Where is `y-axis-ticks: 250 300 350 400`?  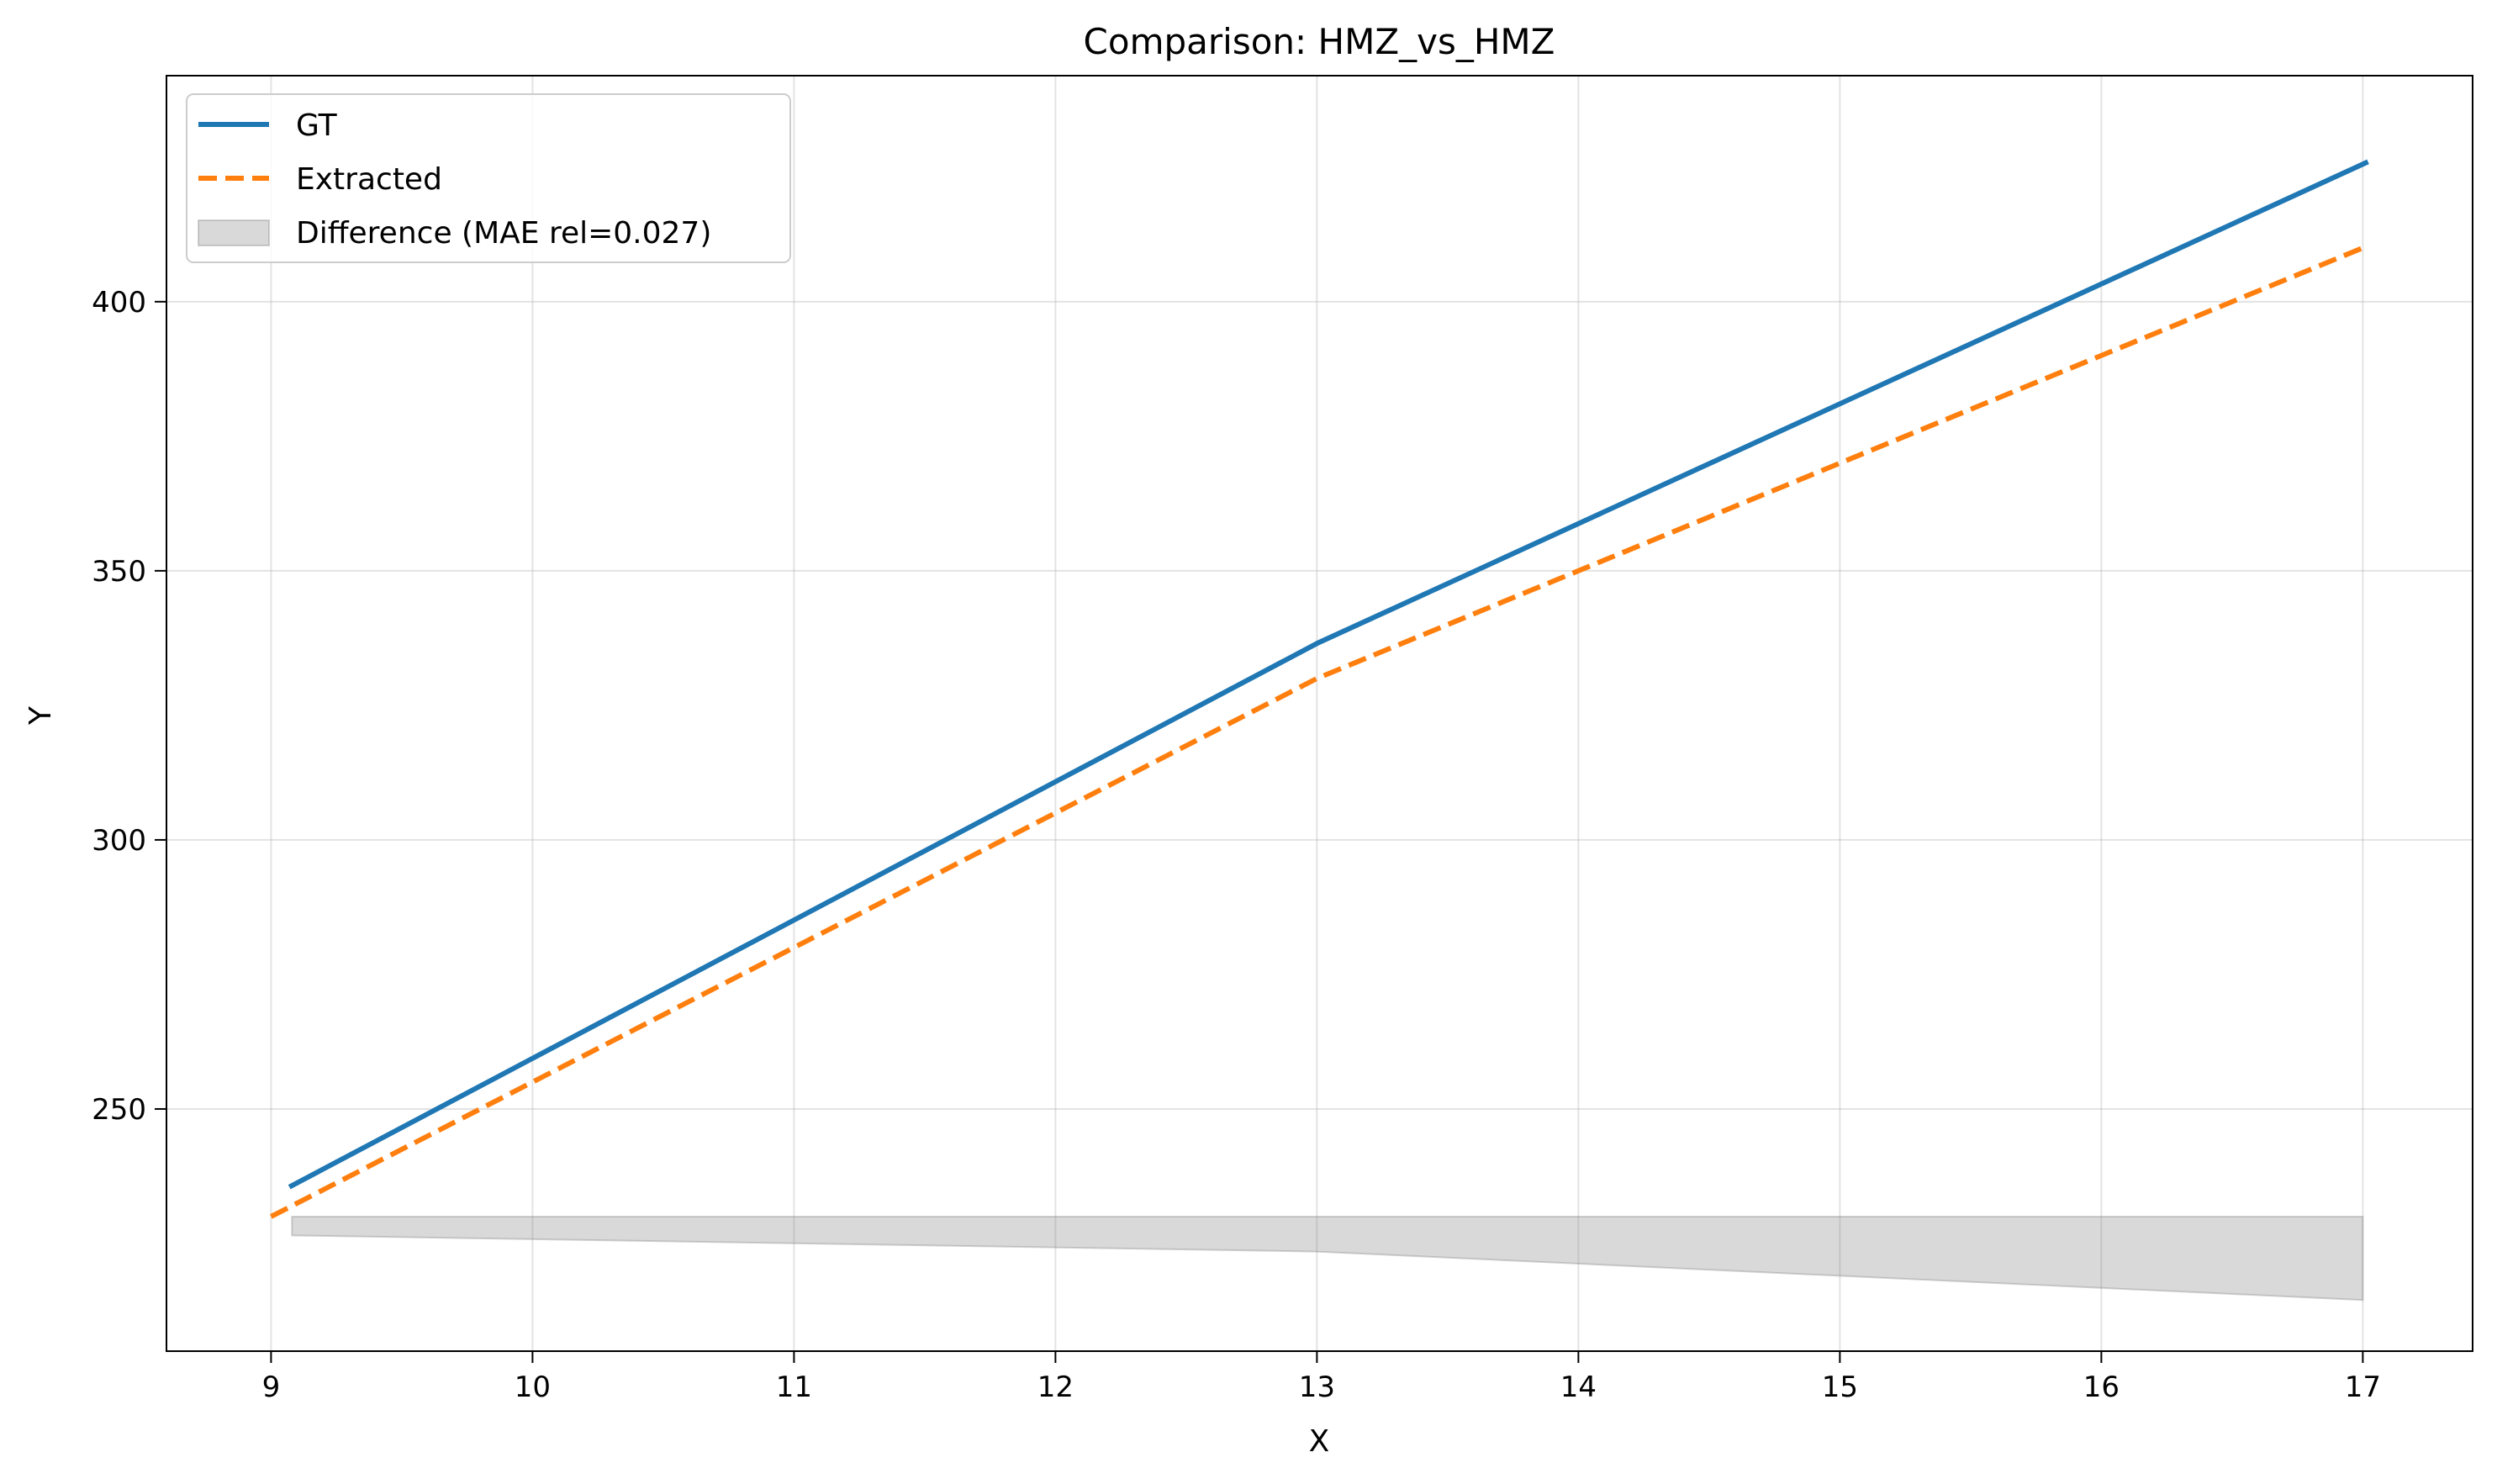 y-axis-ticks: 250 300 350 400 is located at coordinates (129, 706).